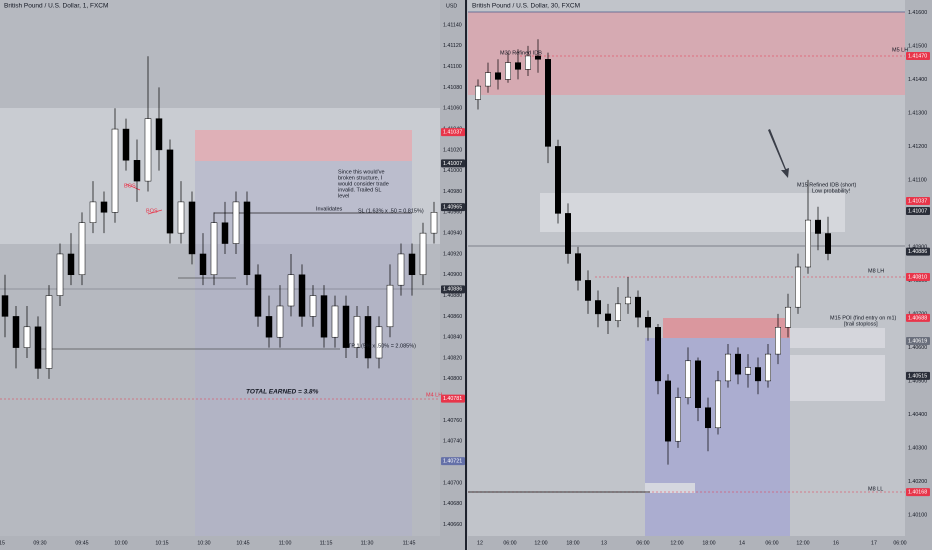  What do you see at coordinates (452, 379) in the screenshot?
I see `y-tick-label: 1.40800` at bounding box center [452, 379].